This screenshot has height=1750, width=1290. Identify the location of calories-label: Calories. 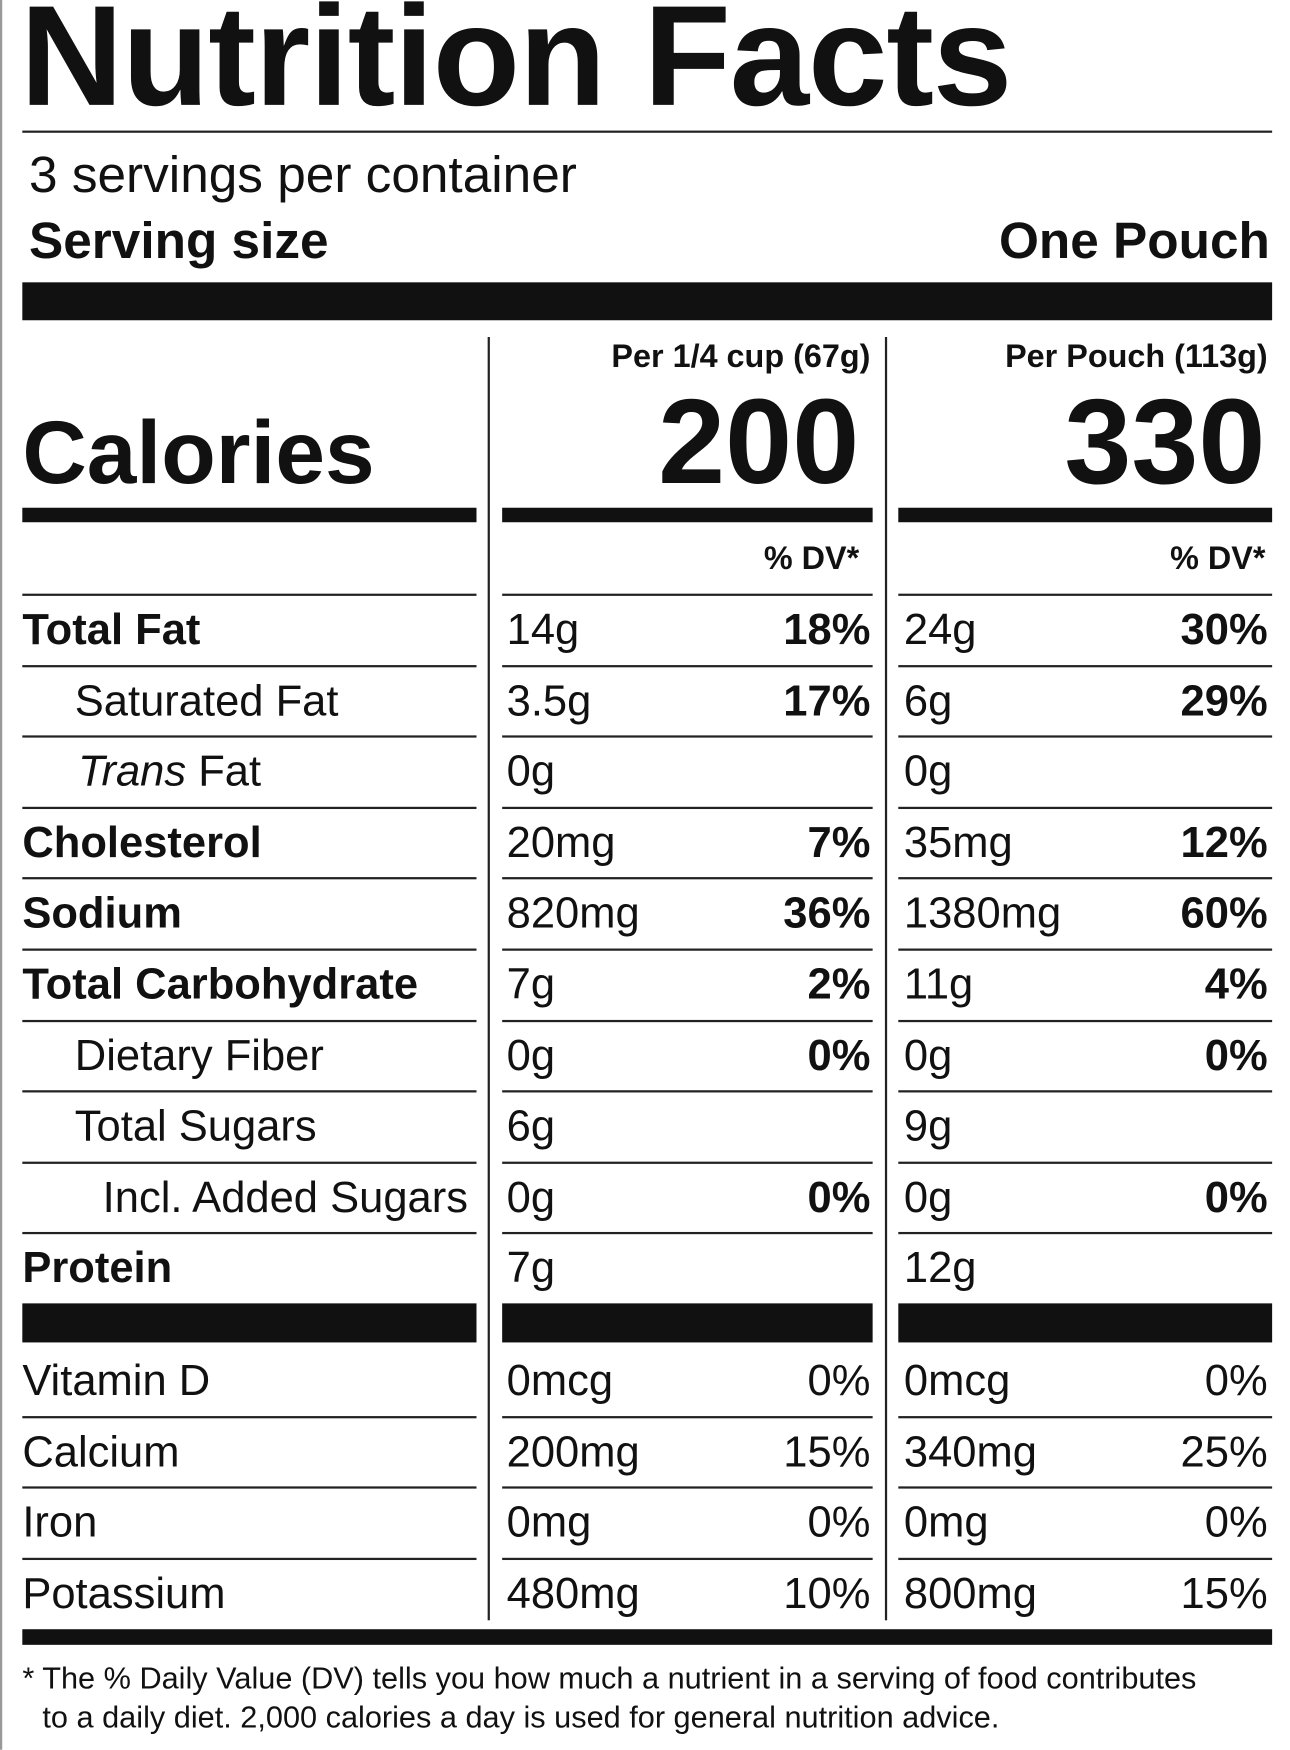
(198, 452).